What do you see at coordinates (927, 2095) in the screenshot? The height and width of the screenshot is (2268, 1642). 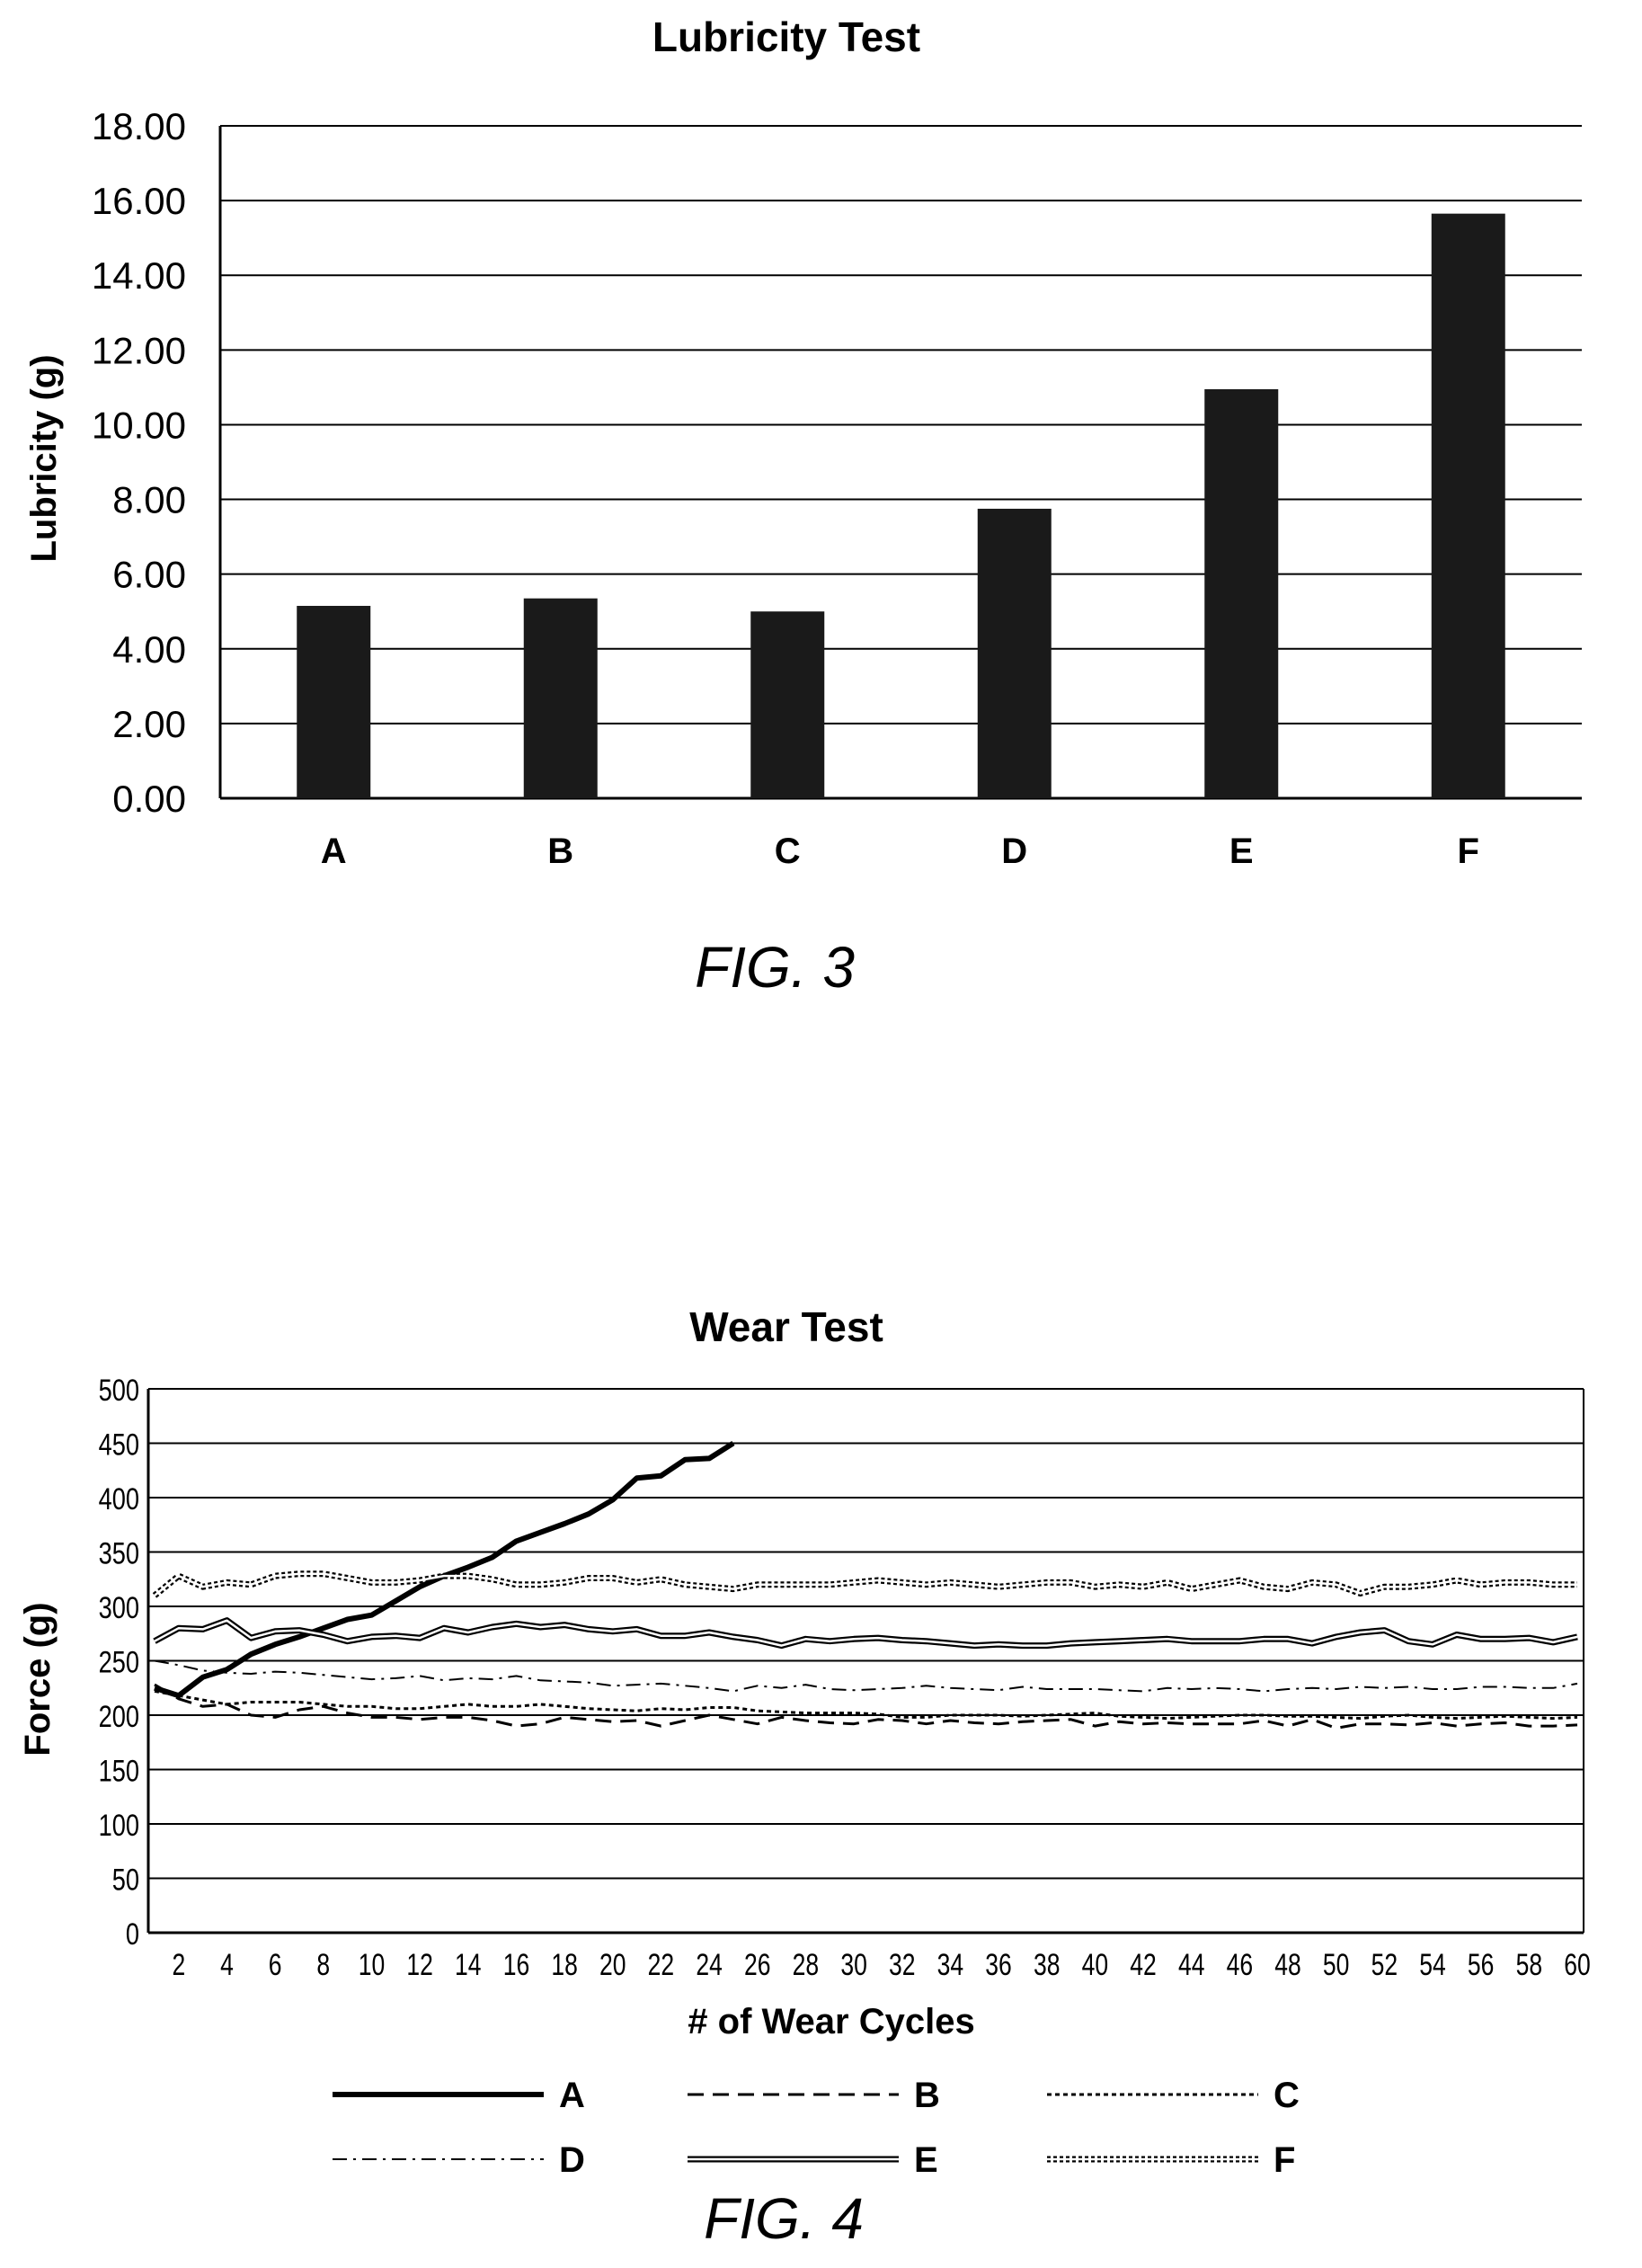 I see `legend-label-b: B` at bounding box center [927, 2095].